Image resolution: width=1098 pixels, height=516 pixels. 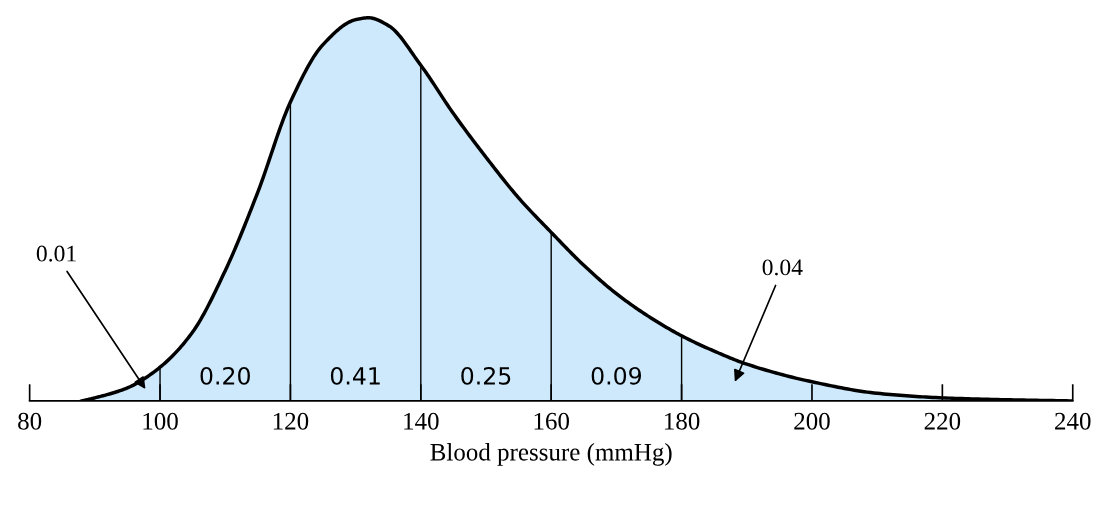 What do you see at coordinates (812, 421) in the screenshot?
I see `x-tick-label: 200` at bounding box center [812, 421].